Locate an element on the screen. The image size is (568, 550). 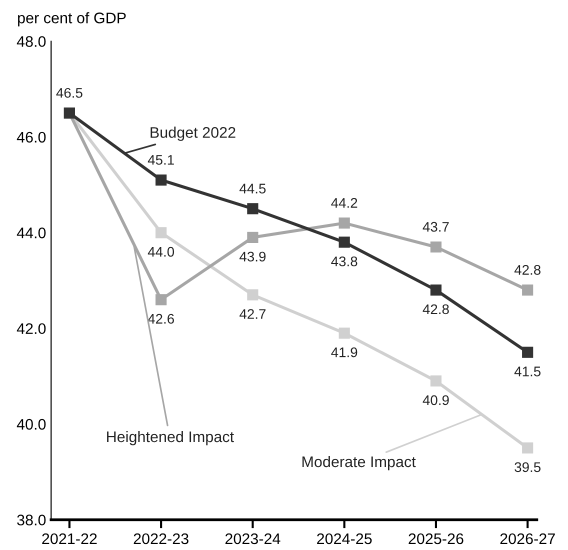
data-label: 41.9 is located at coordinates (344, 352).